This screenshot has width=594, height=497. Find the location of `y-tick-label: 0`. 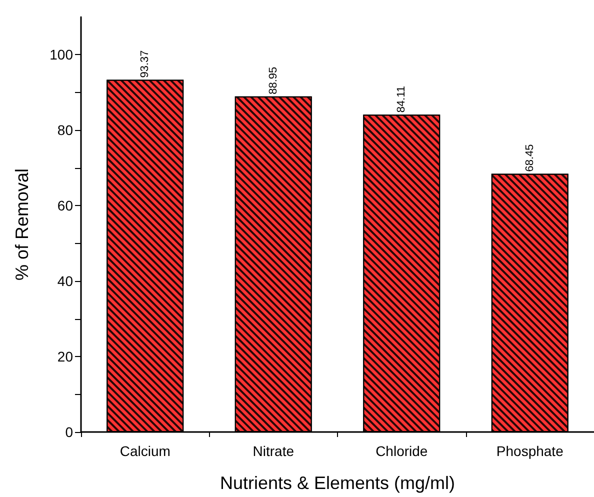

y-tick-label: 0 is located at coordinates (69, 432).